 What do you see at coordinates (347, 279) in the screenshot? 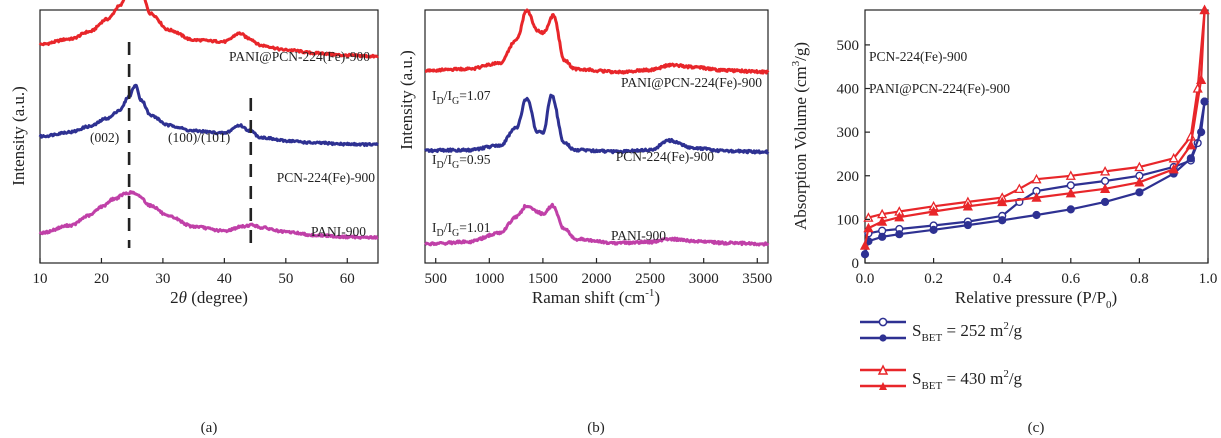
I see `panel-a-xtick-label-5: 60` at bounding box center [347, 279].